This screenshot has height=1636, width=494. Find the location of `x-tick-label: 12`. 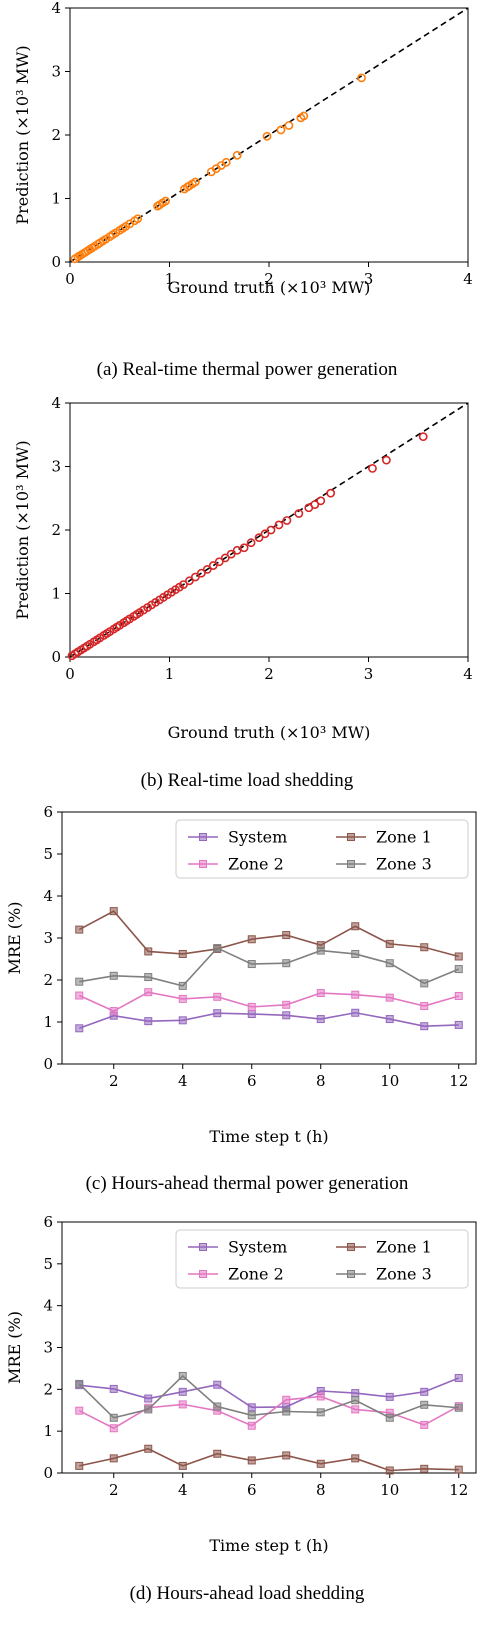

x-tick-label: 12 is located at coordinates (458, 1490).